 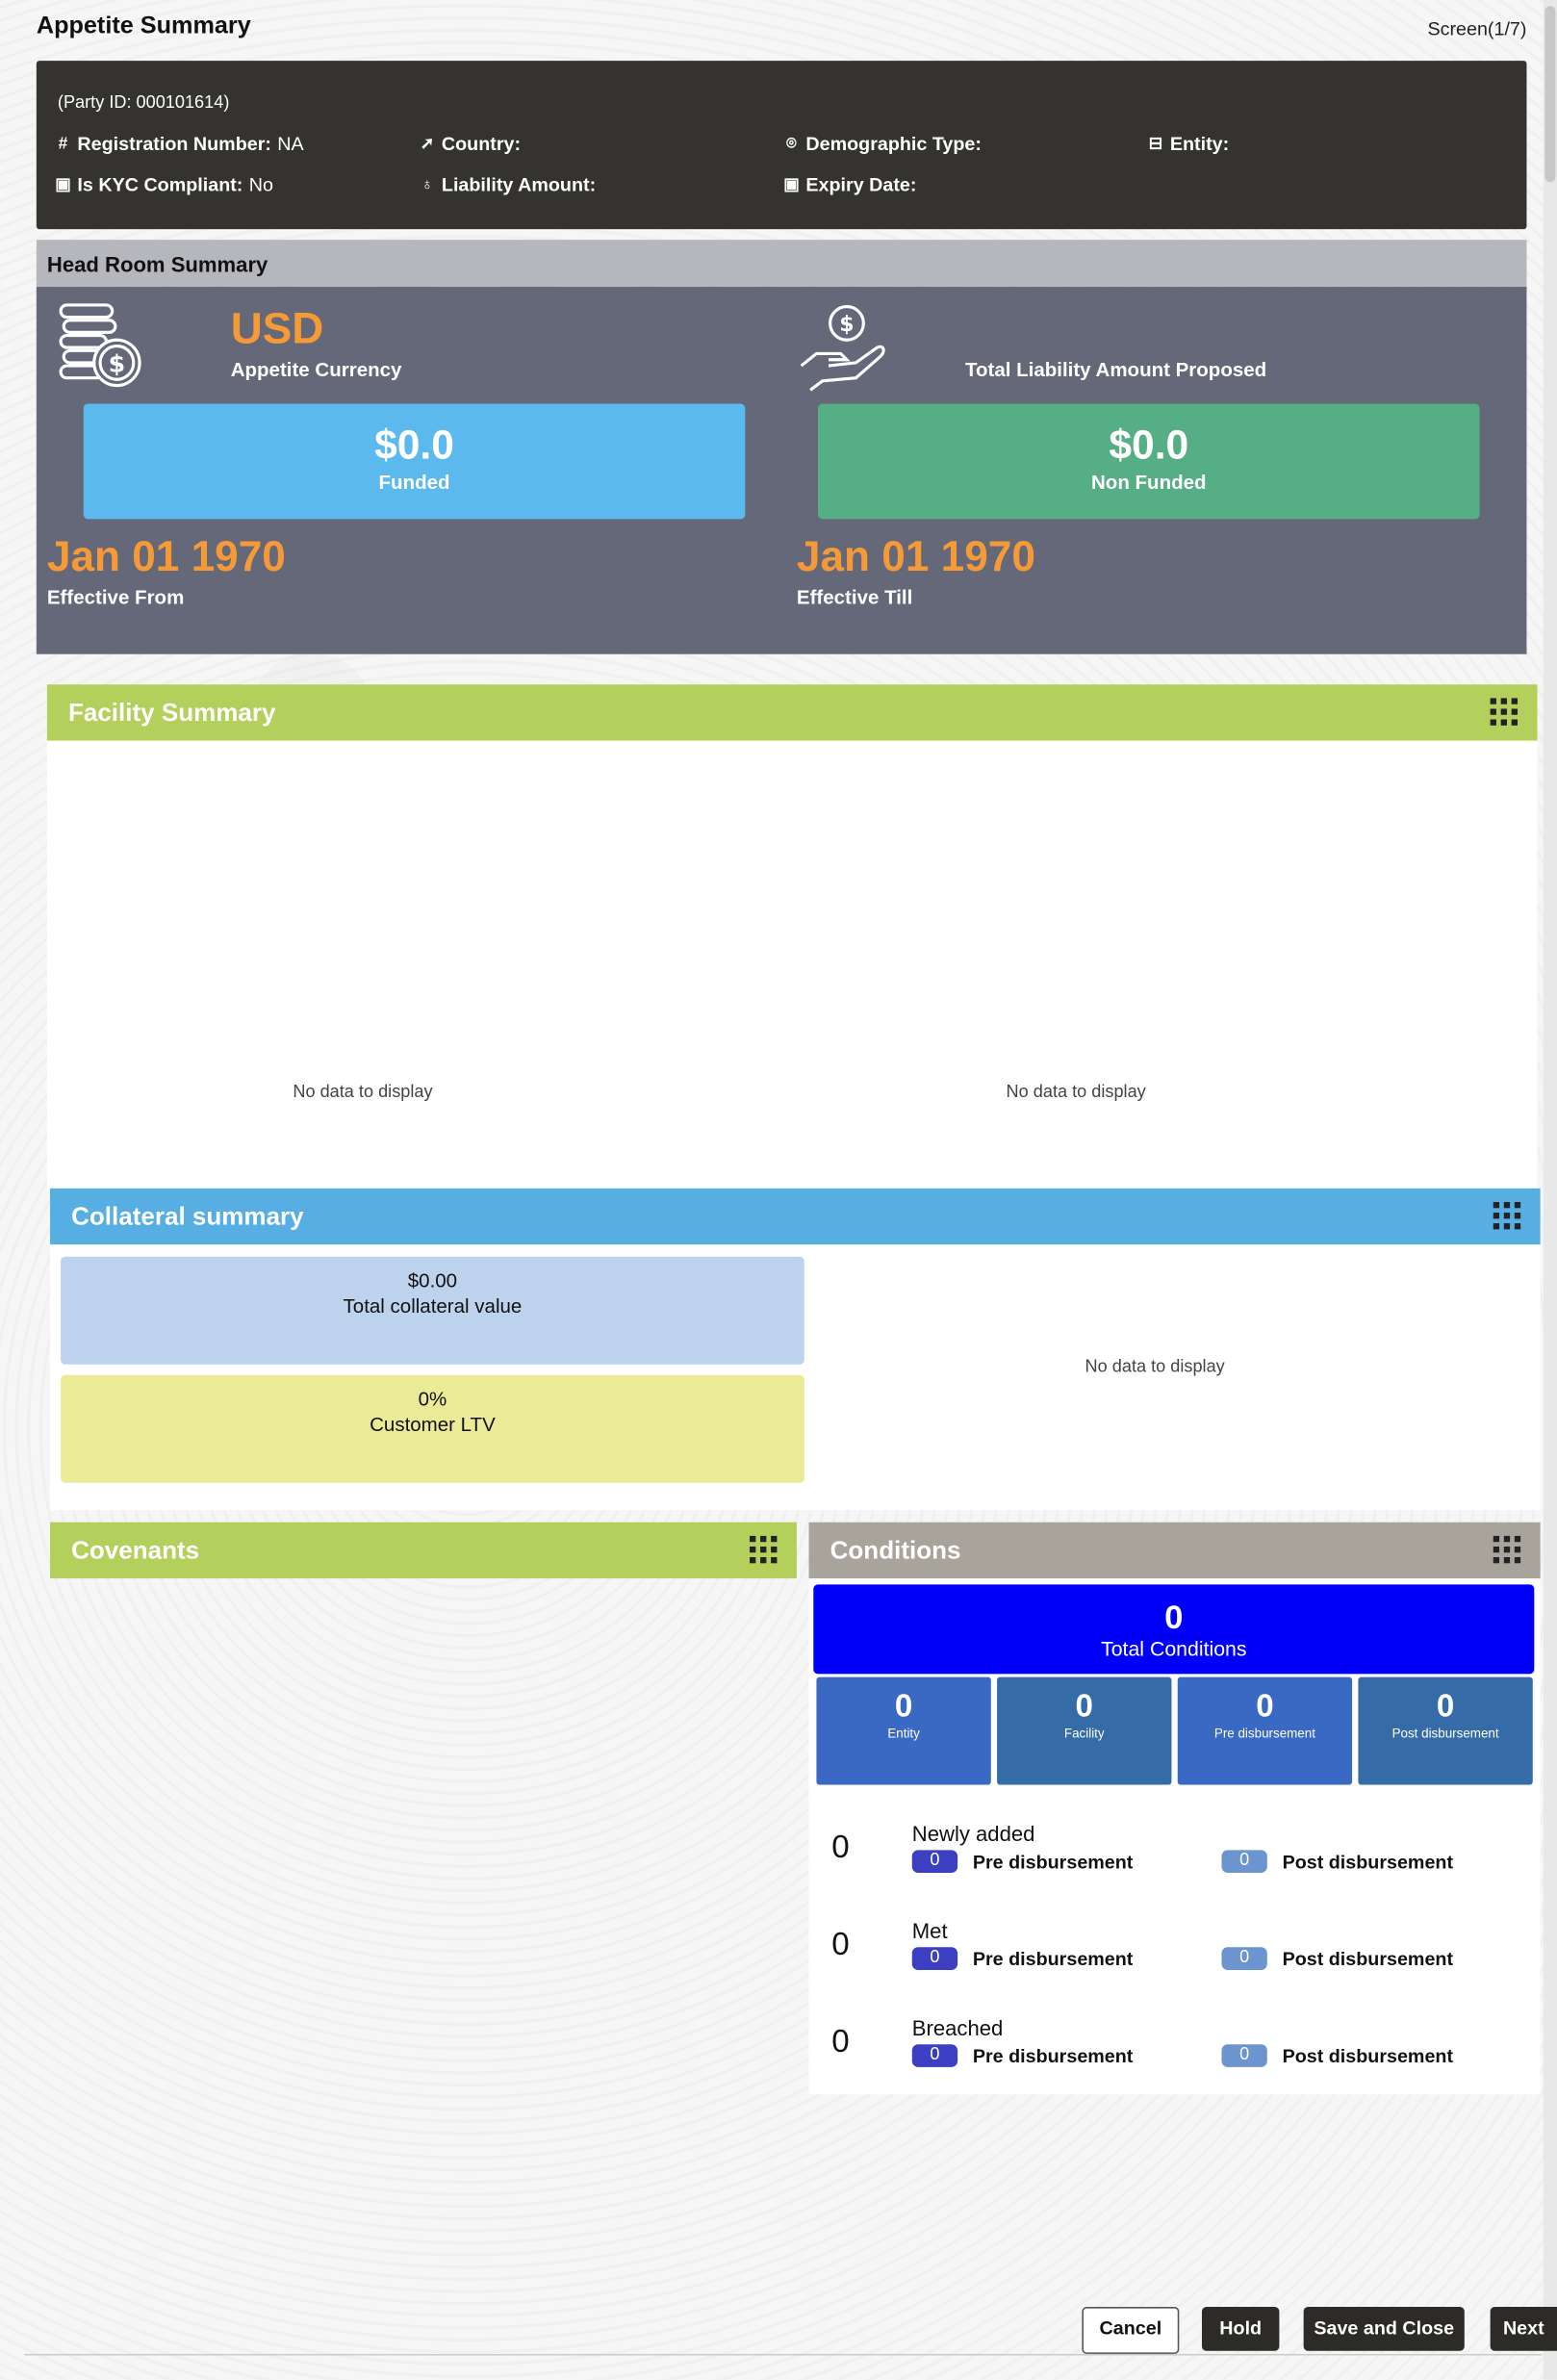 What do you see at coordinates (792, 712) in the screenshot?
I see `facility-summary-header: Facility Summary` at bounding box center [792, 712].